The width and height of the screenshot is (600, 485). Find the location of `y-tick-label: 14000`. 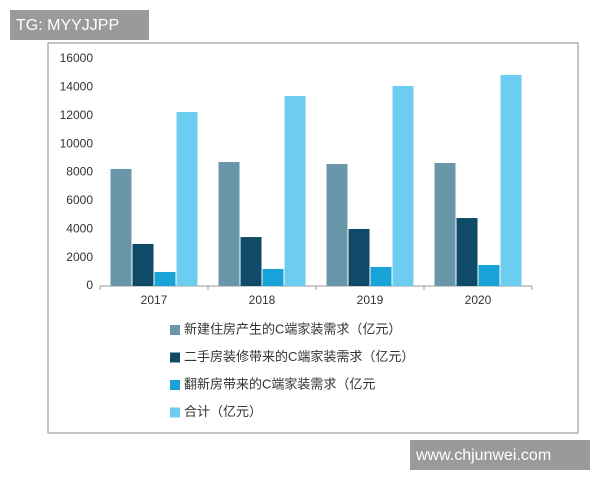

y-tick-label: 14000 is located at coordinates (77, 87).